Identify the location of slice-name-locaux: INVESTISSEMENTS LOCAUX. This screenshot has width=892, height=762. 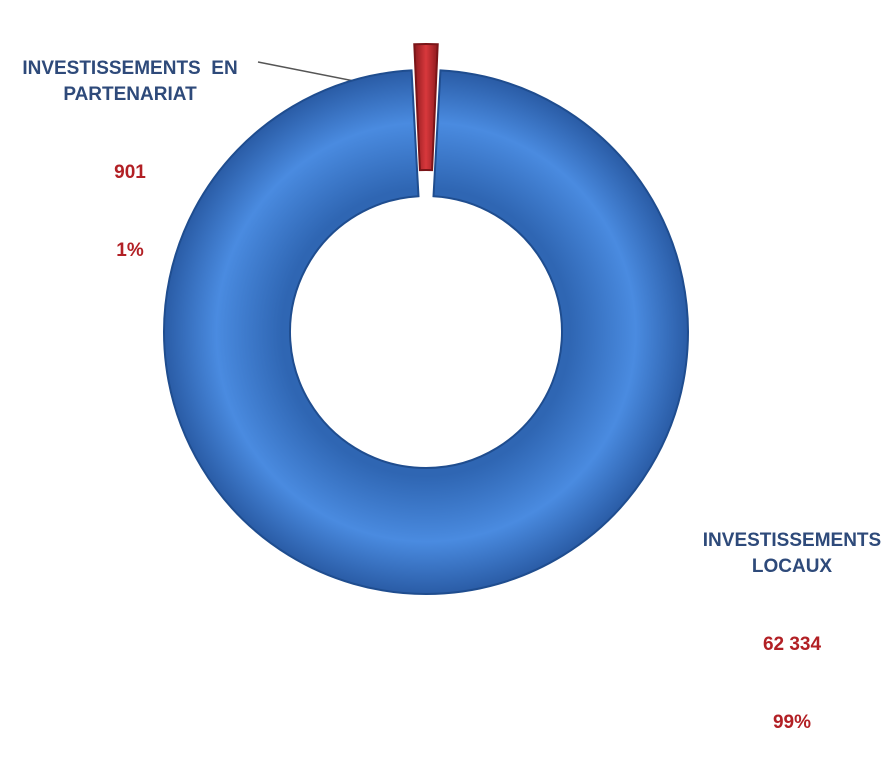
(792, 553).